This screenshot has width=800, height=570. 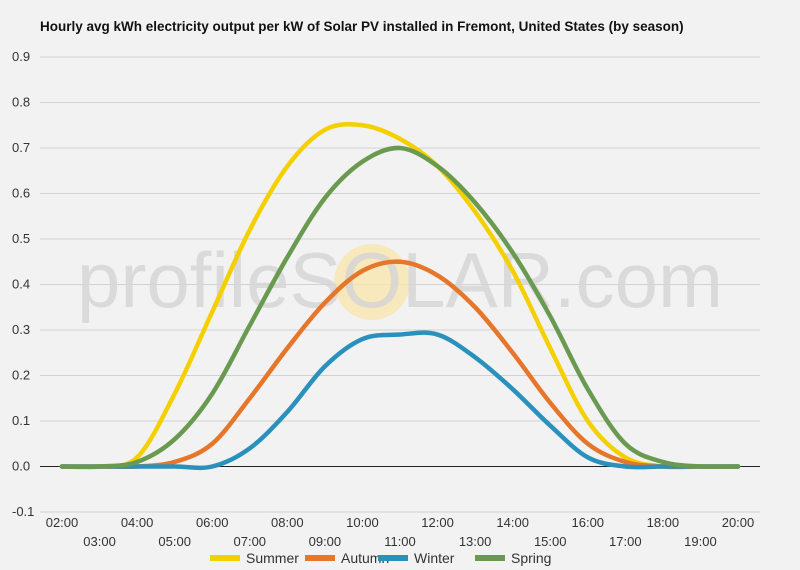 I want to click on y-tick-label: 0.0, so click(x=21, y=466).